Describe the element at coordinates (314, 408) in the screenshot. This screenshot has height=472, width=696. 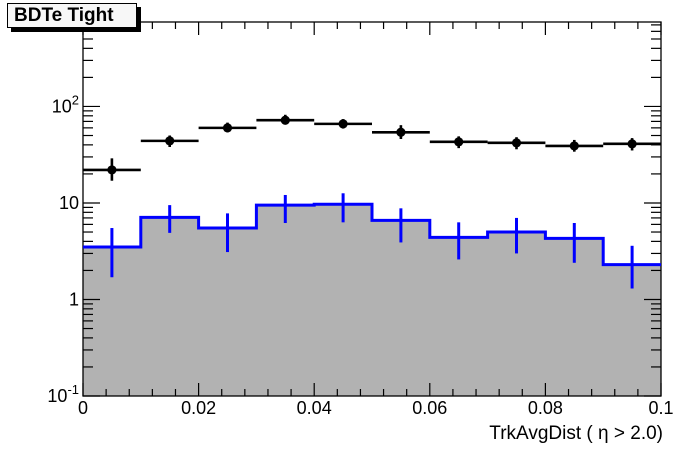
I see `x-tick-label: 0.04` at that location.